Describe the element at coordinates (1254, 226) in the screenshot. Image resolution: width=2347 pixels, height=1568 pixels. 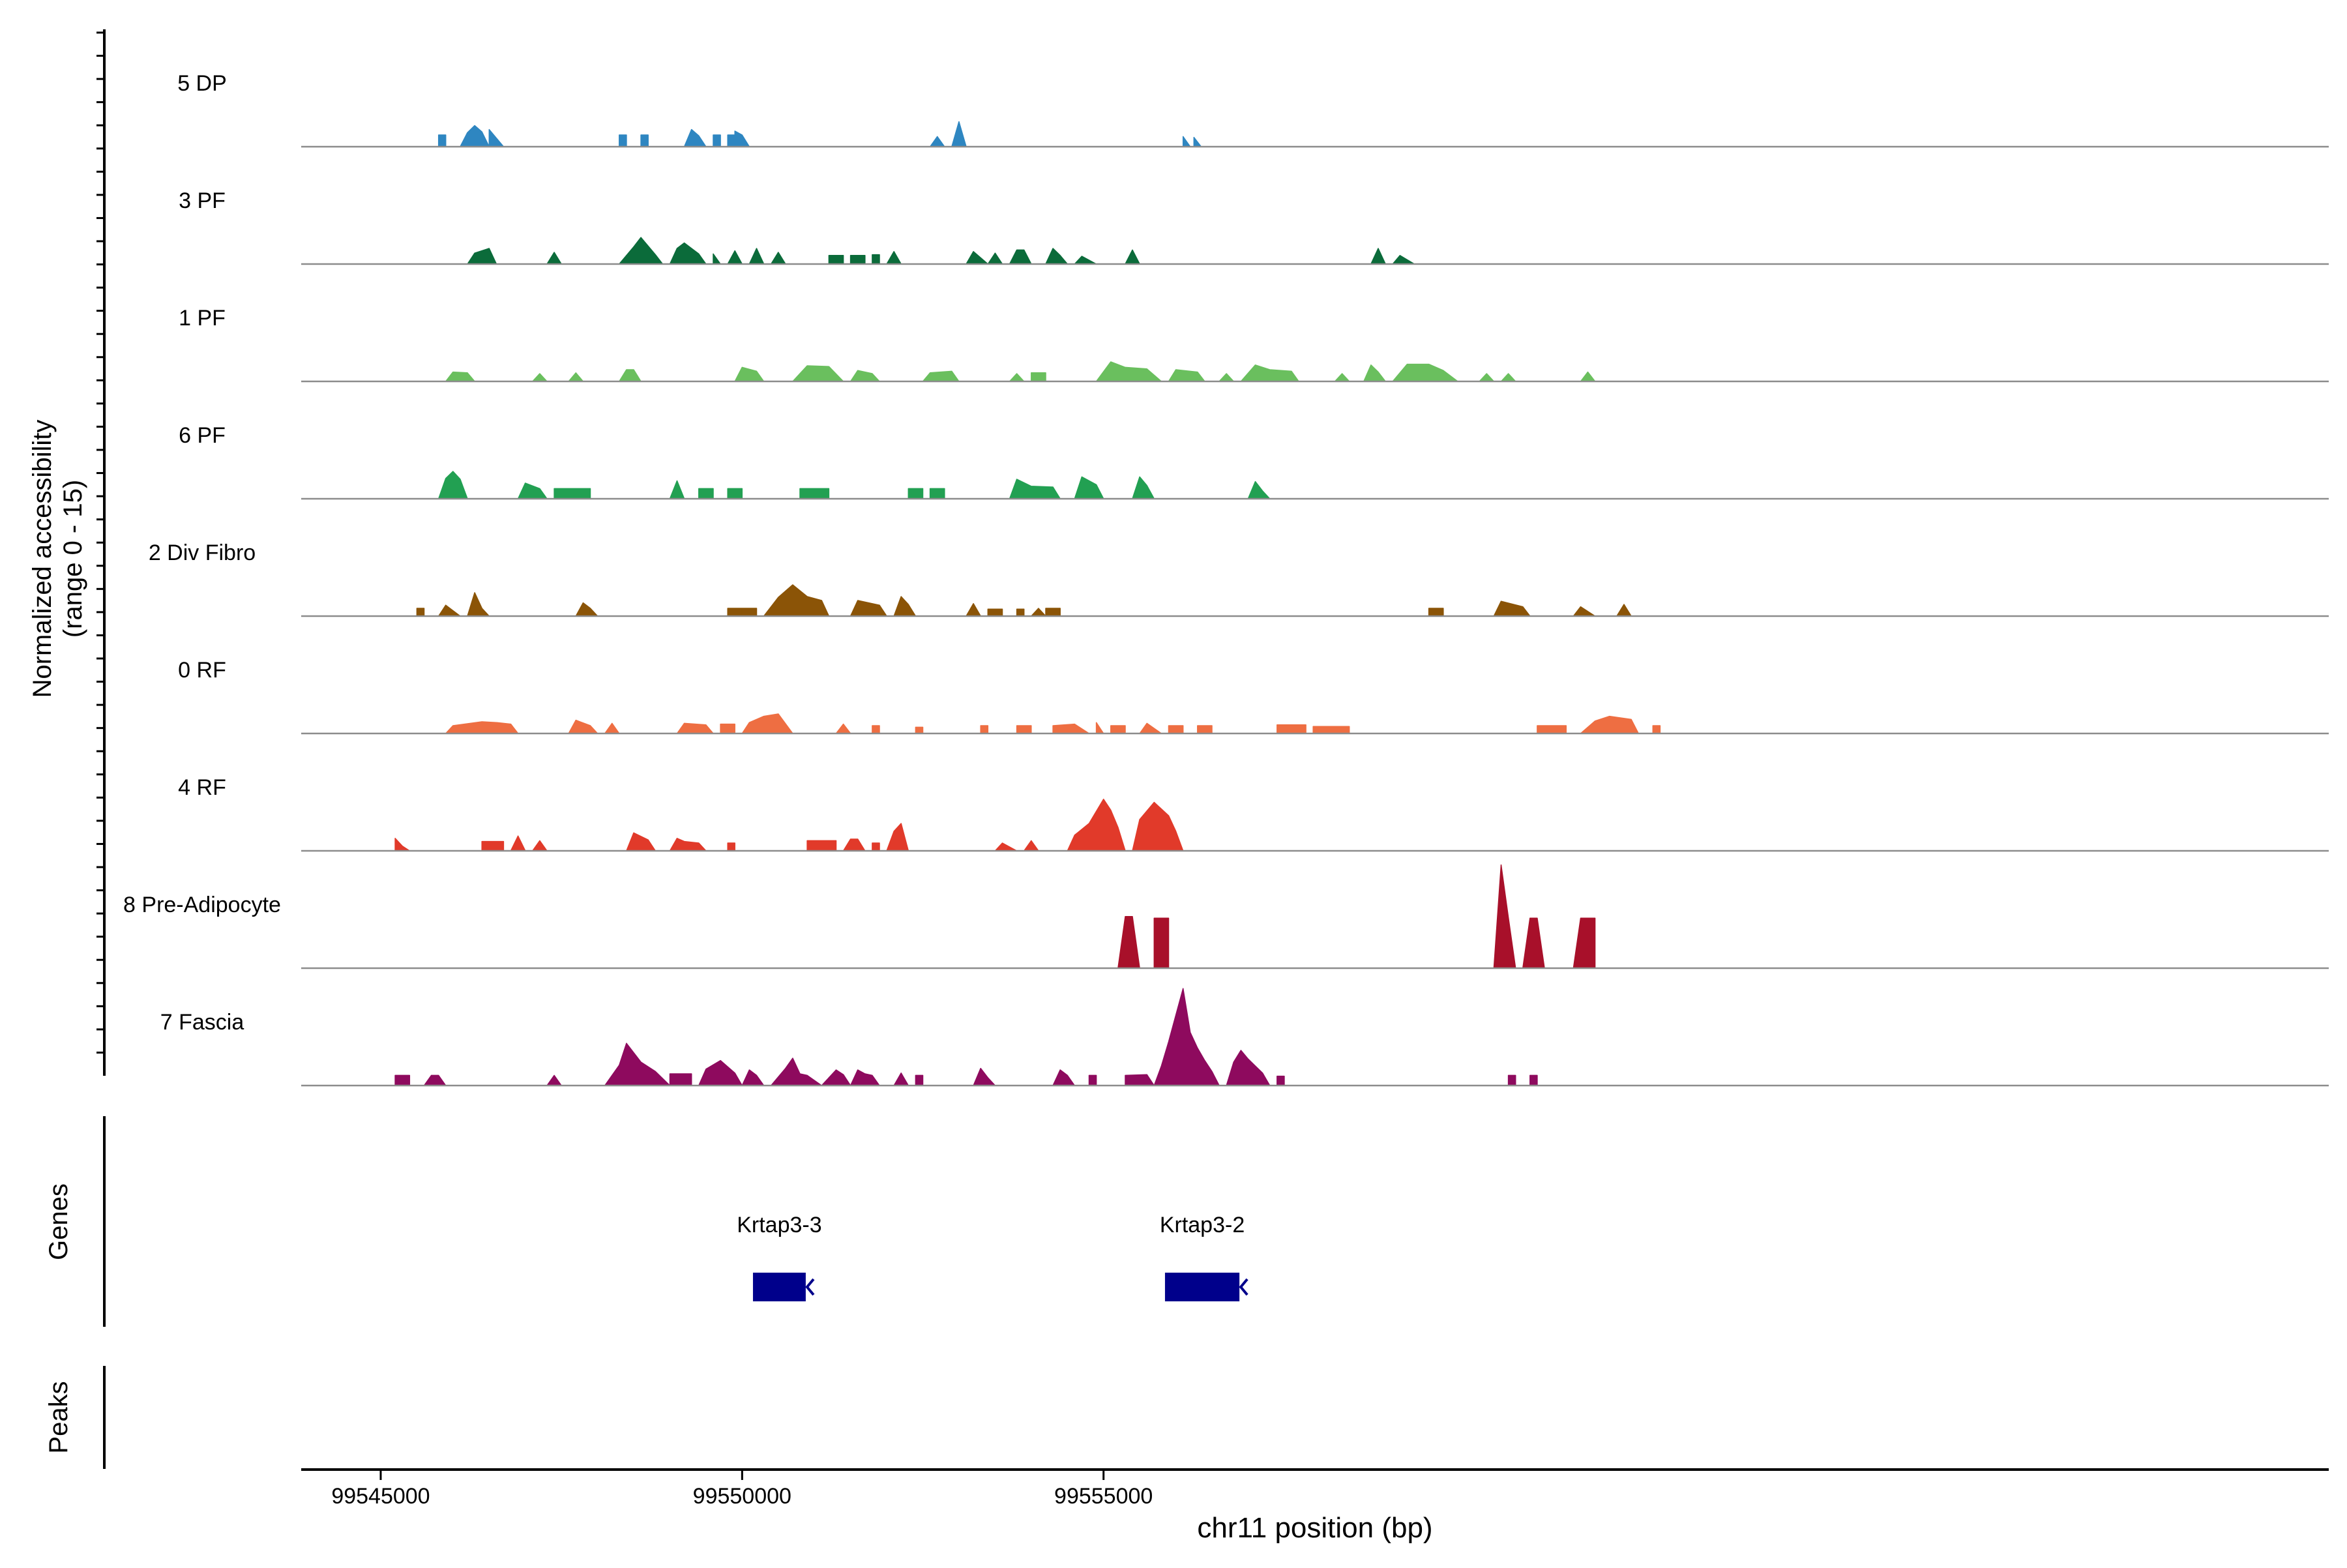
I see `track-2: 3 PF` at that location.